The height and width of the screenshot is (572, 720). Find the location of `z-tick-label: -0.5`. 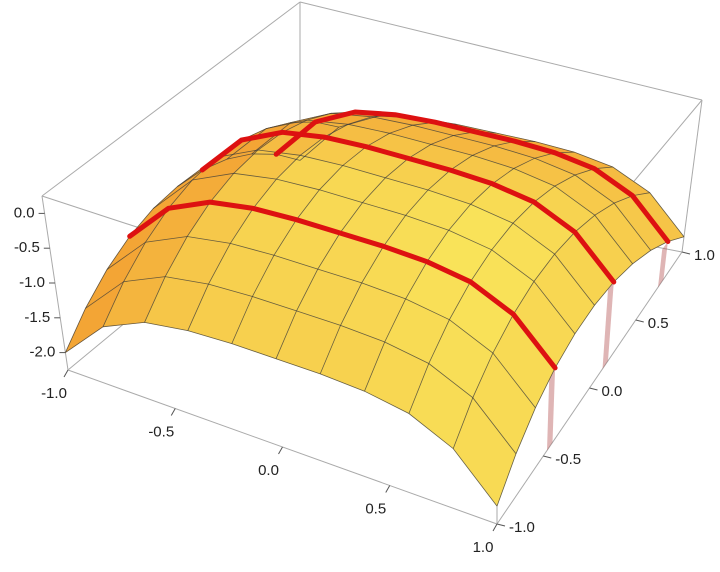

z-tick-label: -0.5 is located at coordinates (27, 247).